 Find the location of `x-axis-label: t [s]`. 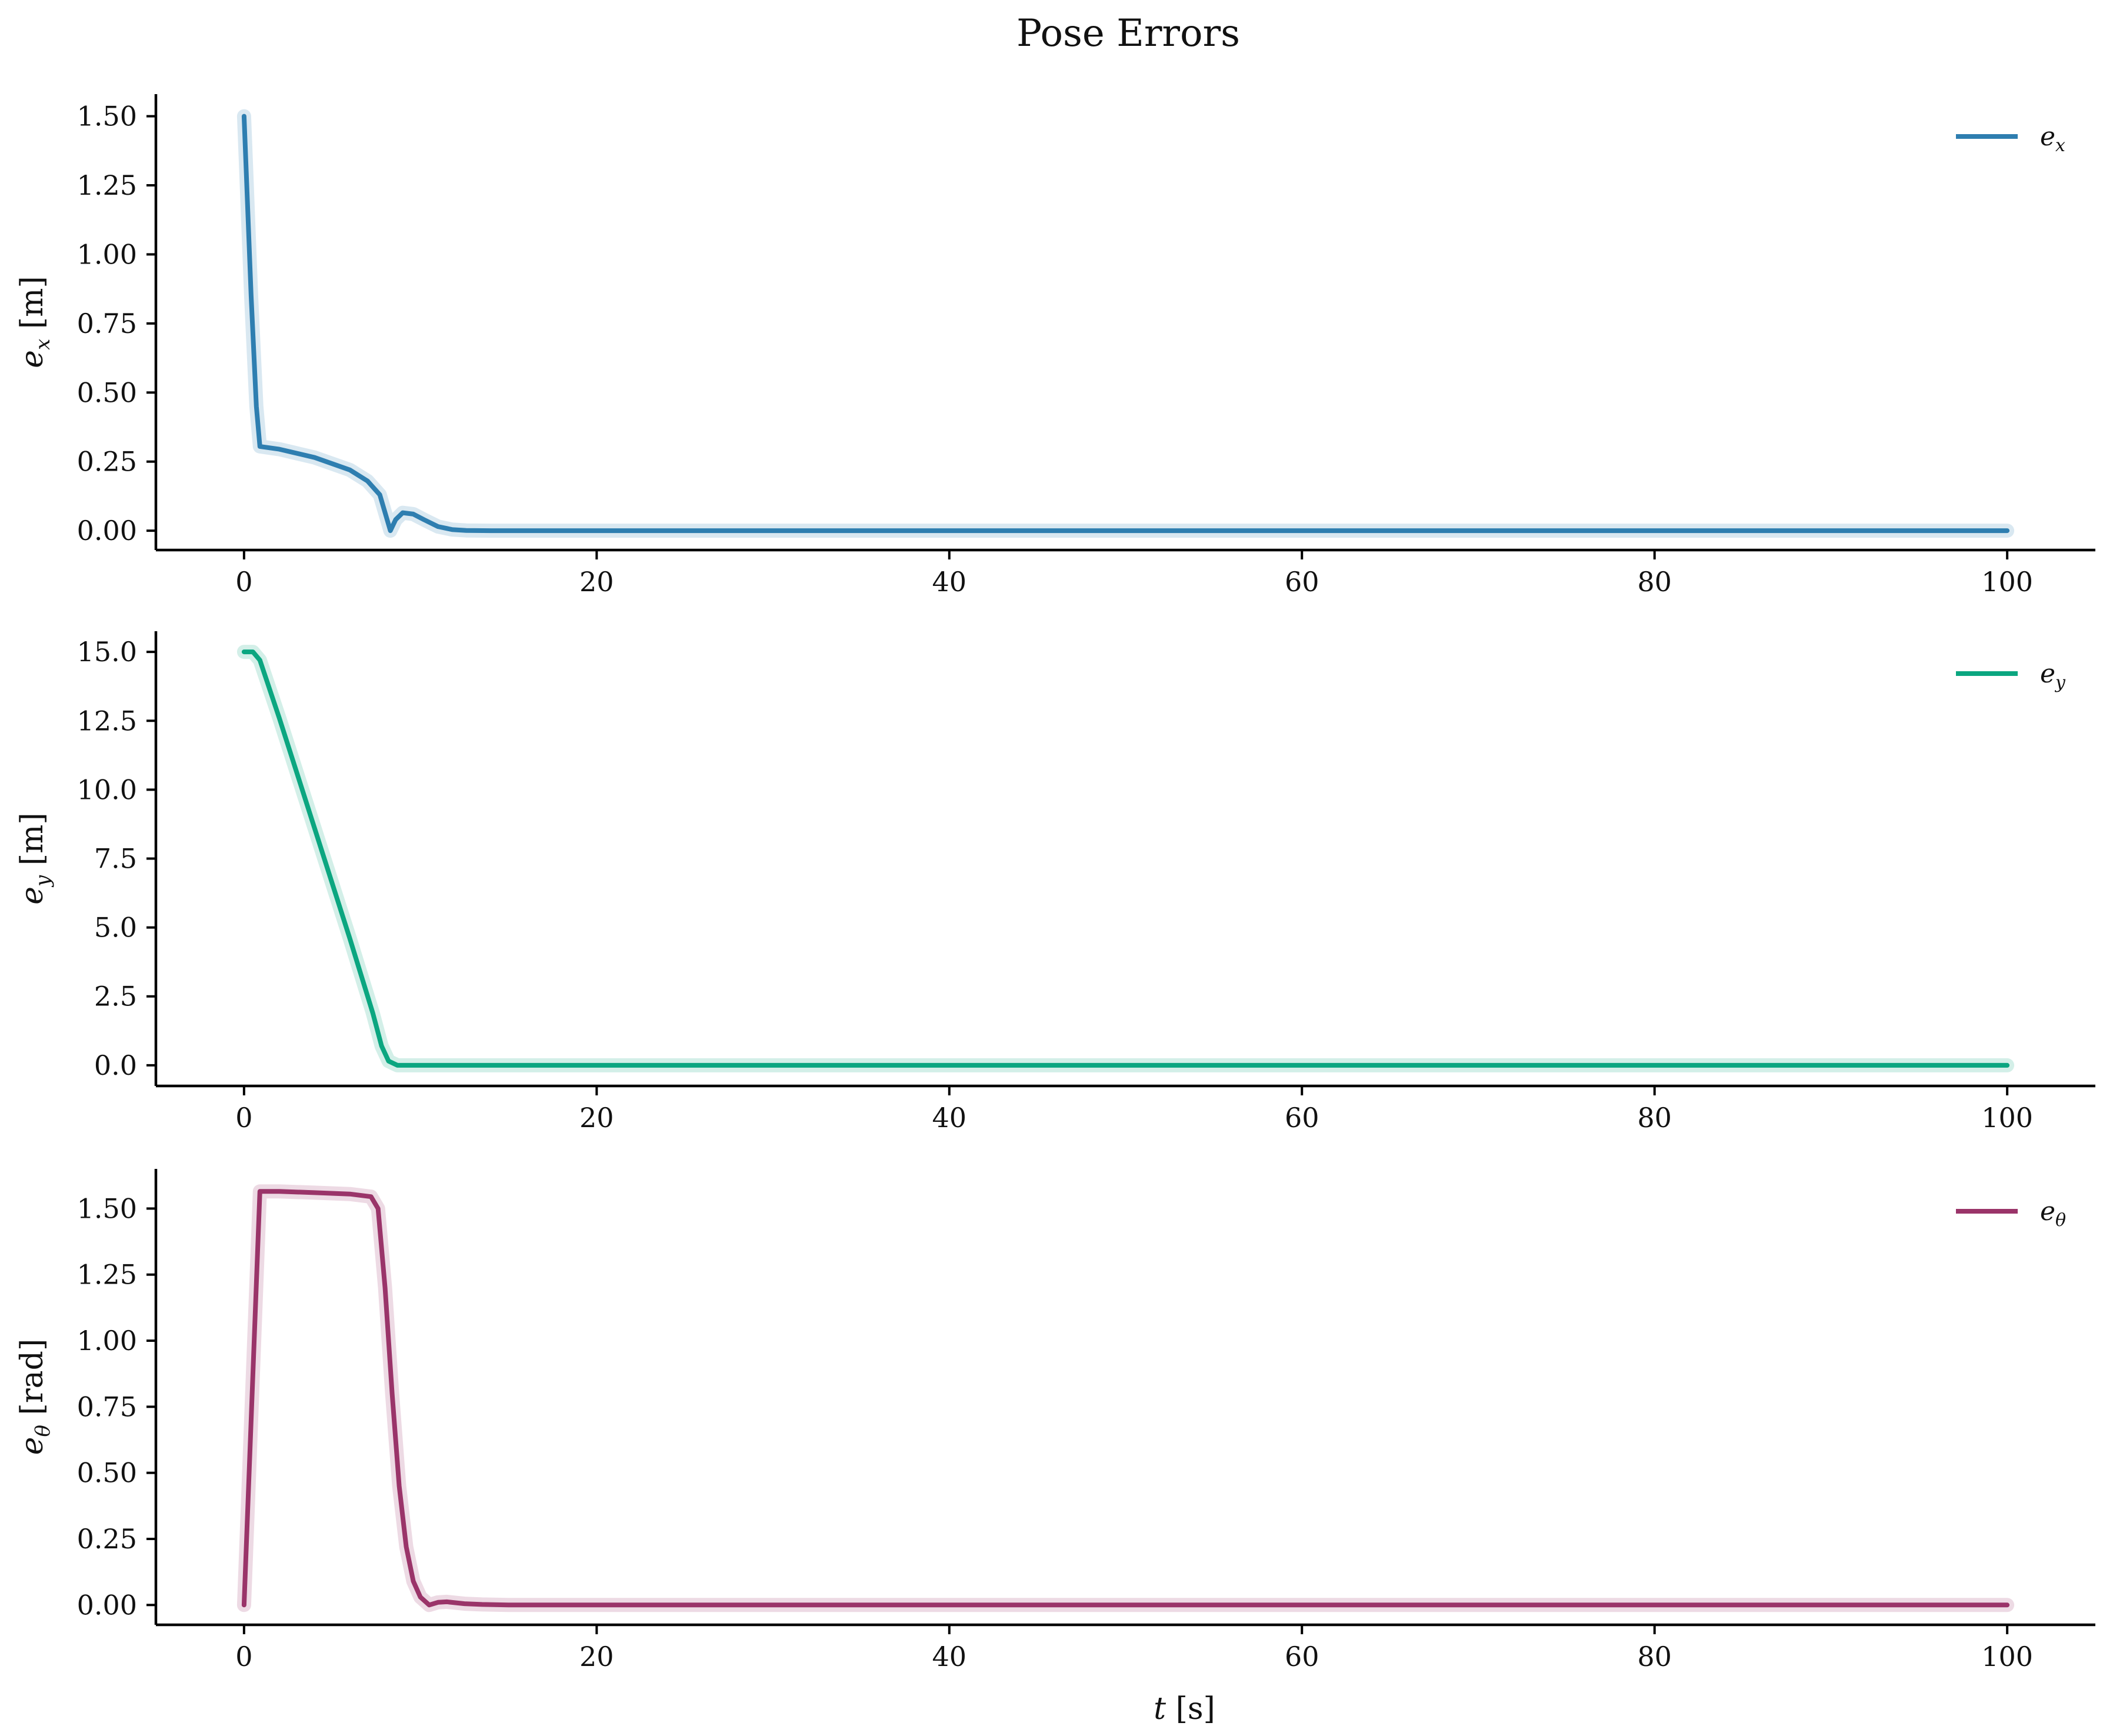

x-axis-label: t [s] is located at coordinates (1184, 1709).